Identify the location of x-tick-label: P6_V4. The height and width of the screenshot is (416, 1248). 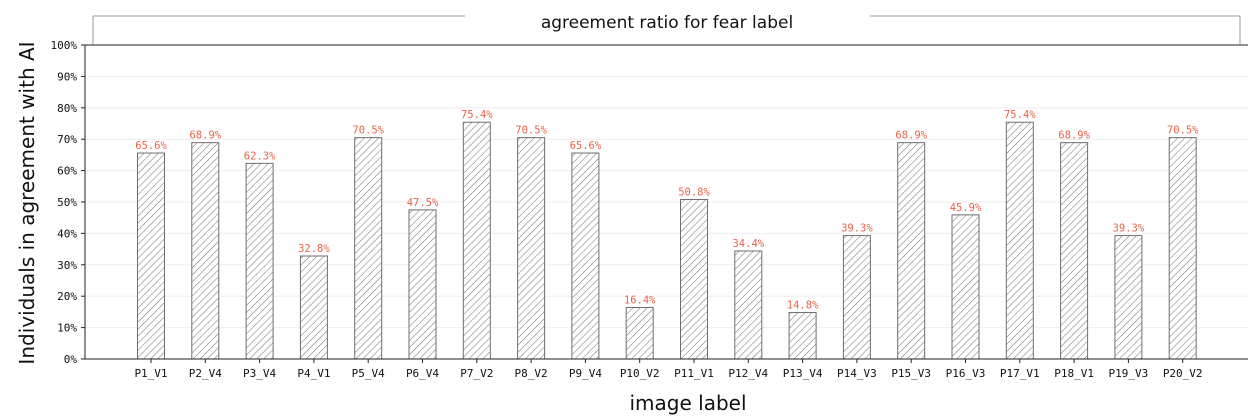
(422, 373).